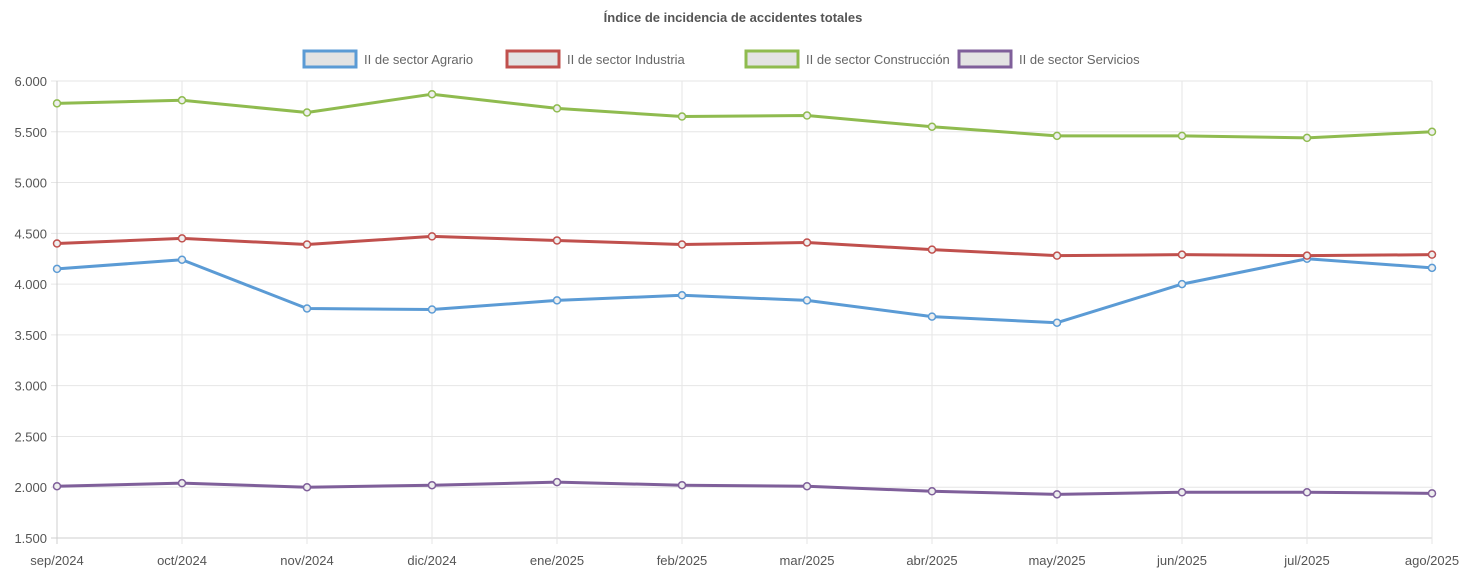  I want to click on x-tick-label: feb/2025, so click(682, 560).